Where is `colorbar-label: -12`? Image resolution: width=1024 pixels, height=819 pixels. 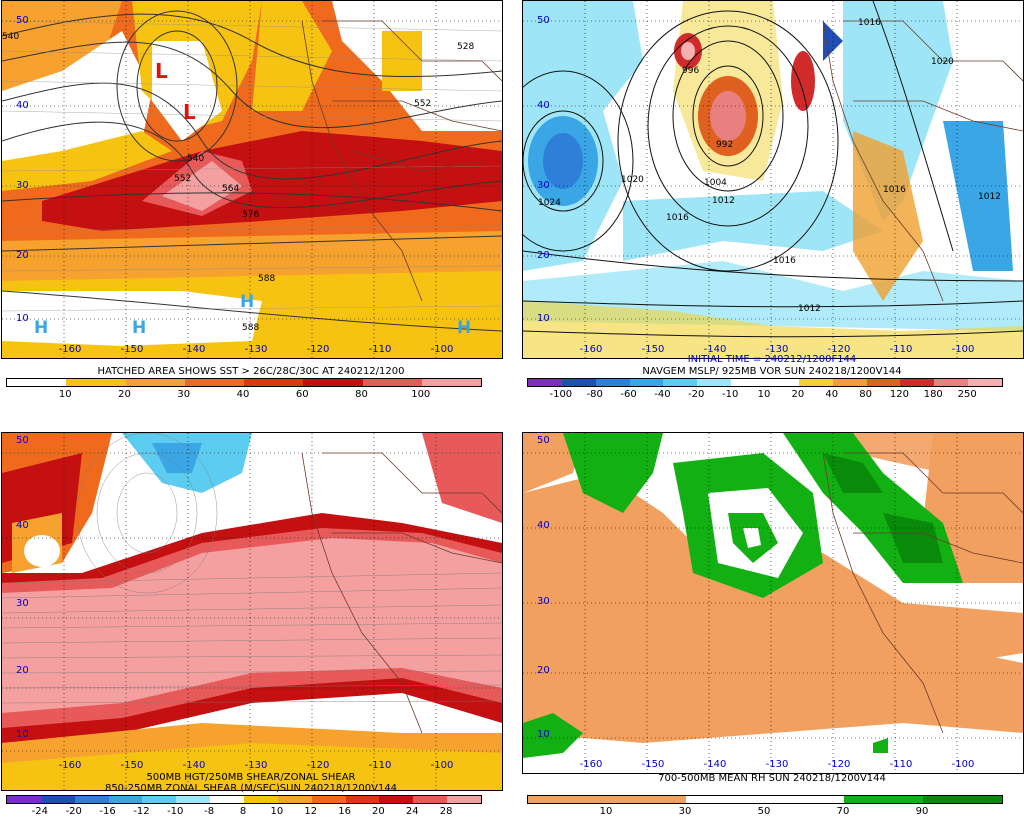
colorbar-label: -12 is located at coordinates (141, 811).